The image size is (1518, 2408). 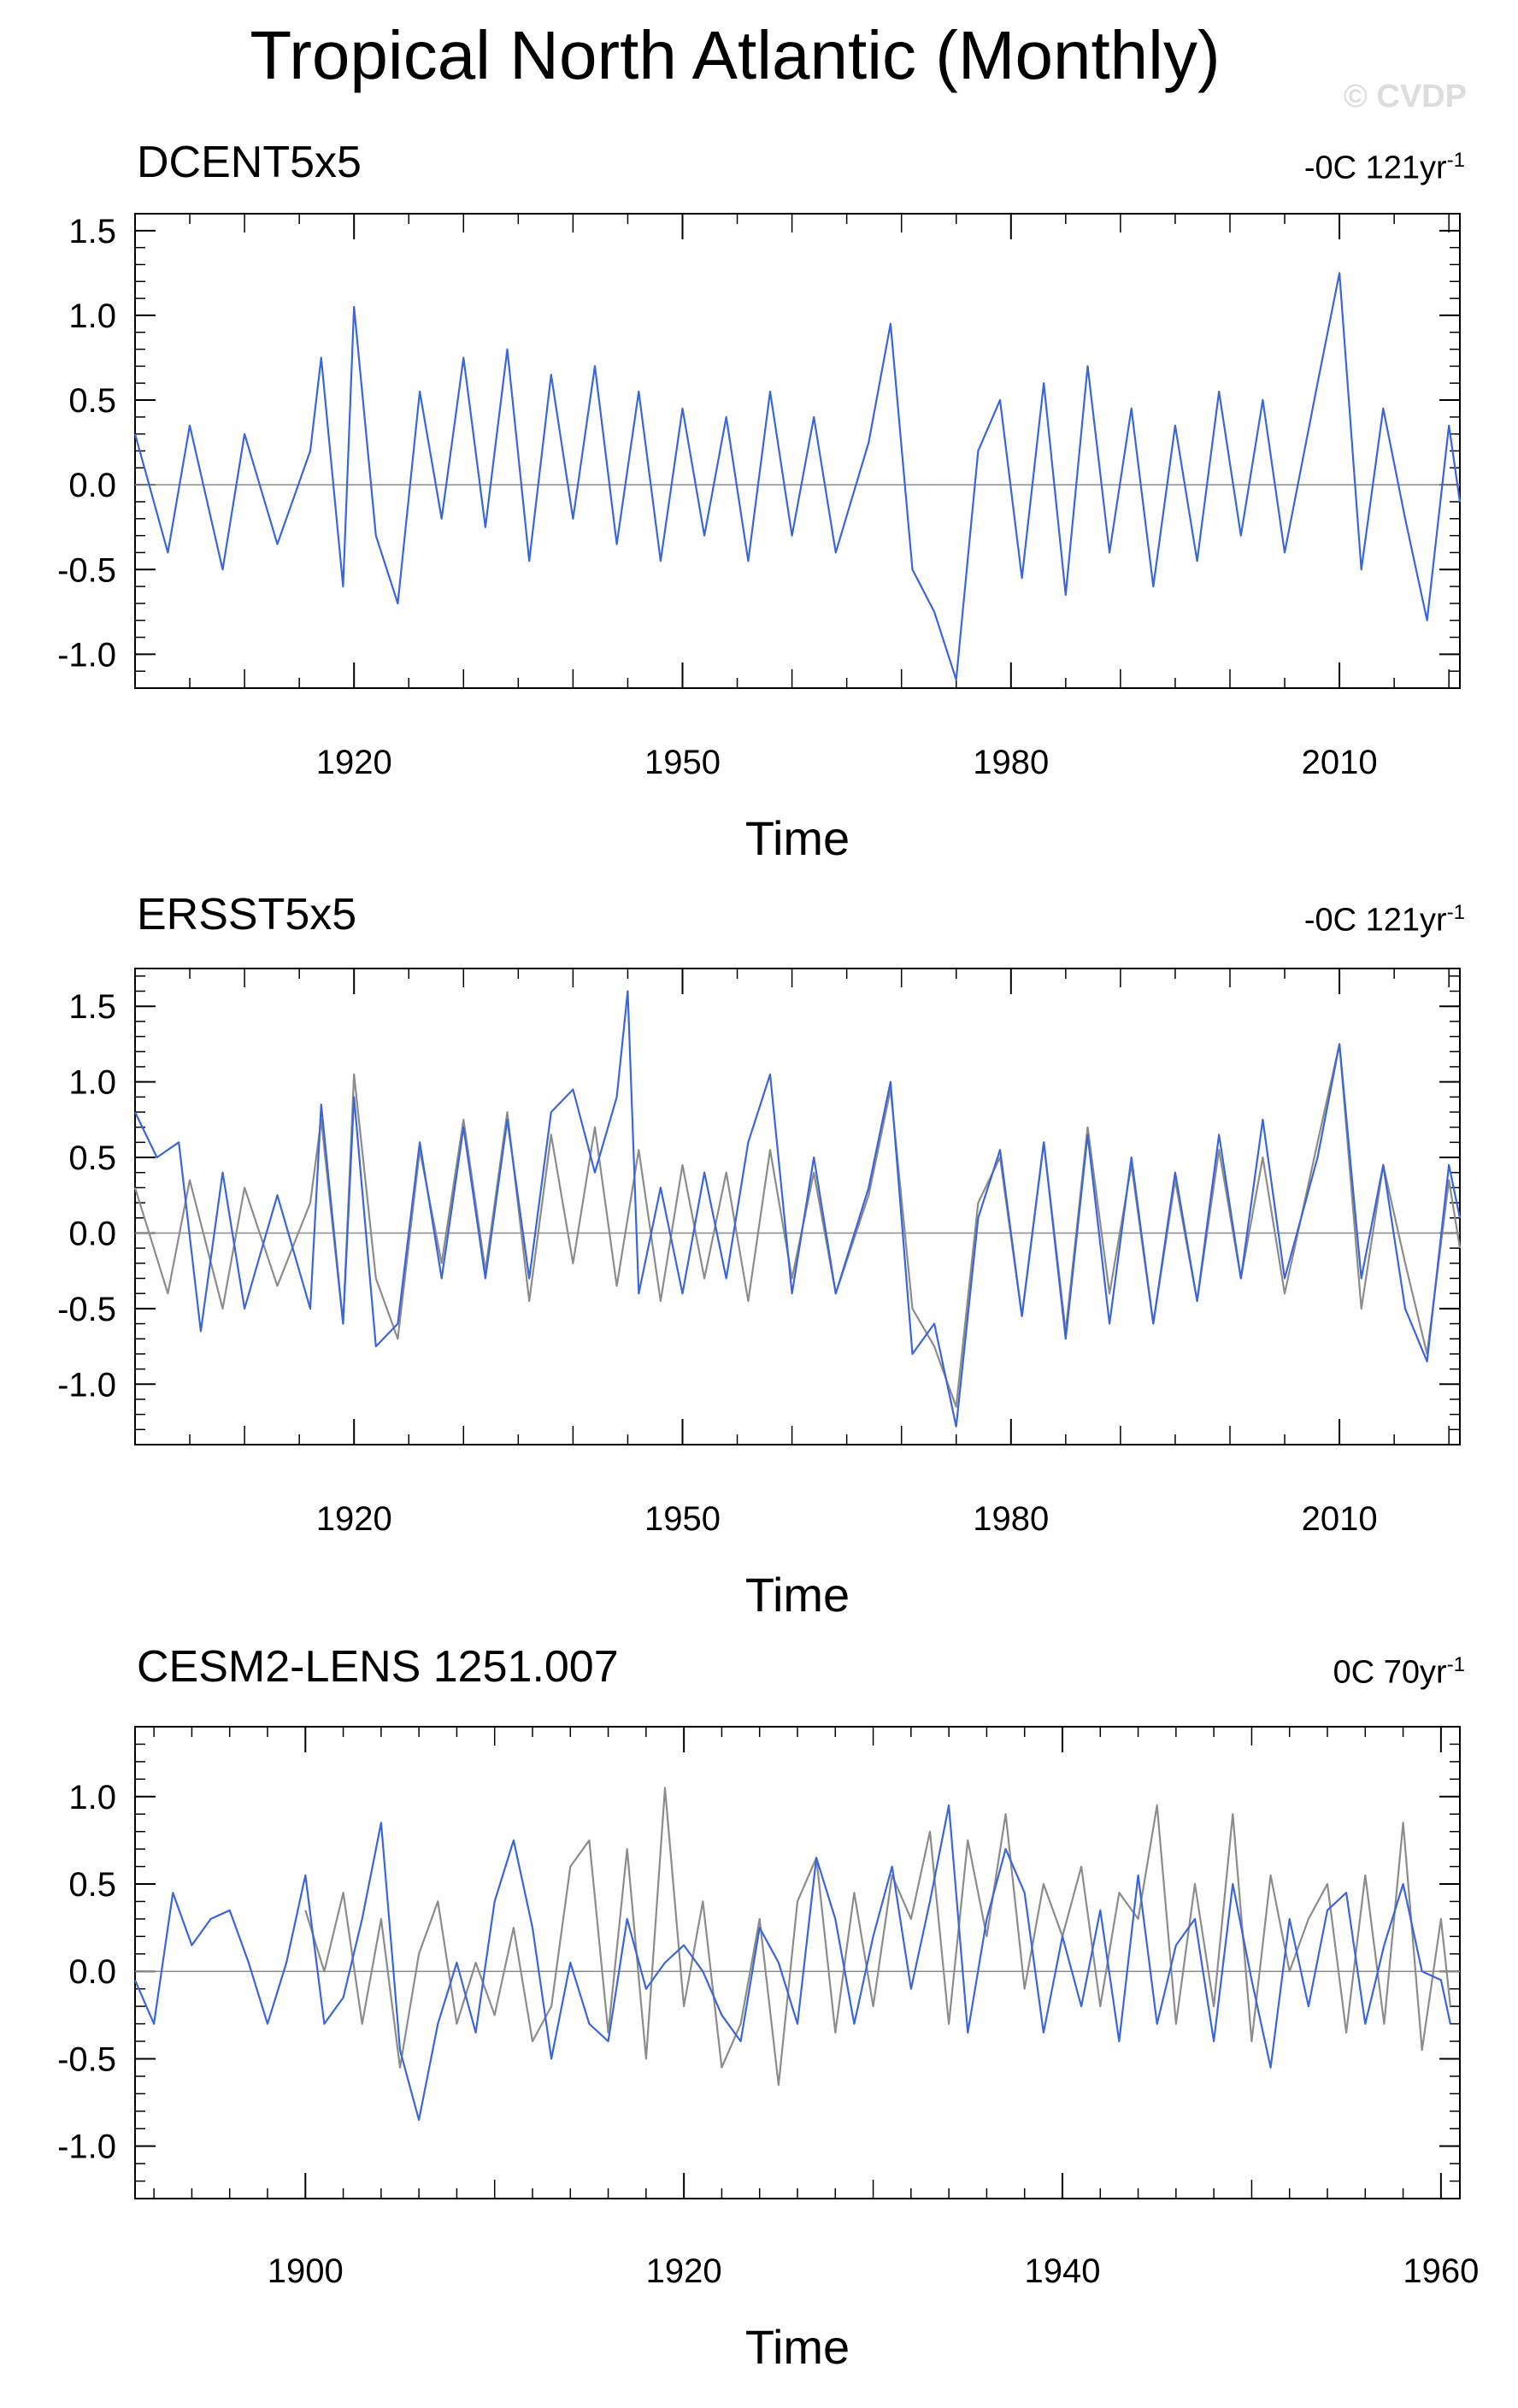 What do you see at coordinates (735, 55) in the screenshot?
I see `figure-title: Tropical North Atlantic (Monthly)` at bounding box center [735, 55].